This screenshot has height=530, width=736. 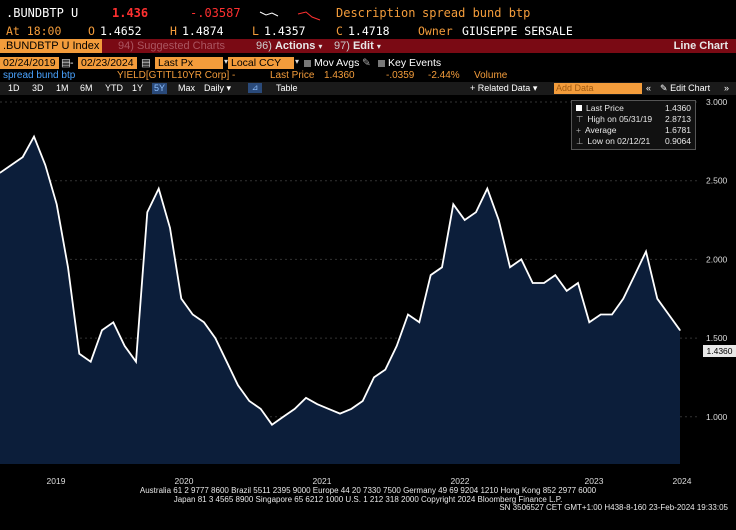 I want to click on related-data-button: + Related Data ▾, so click(x=503, y=88).